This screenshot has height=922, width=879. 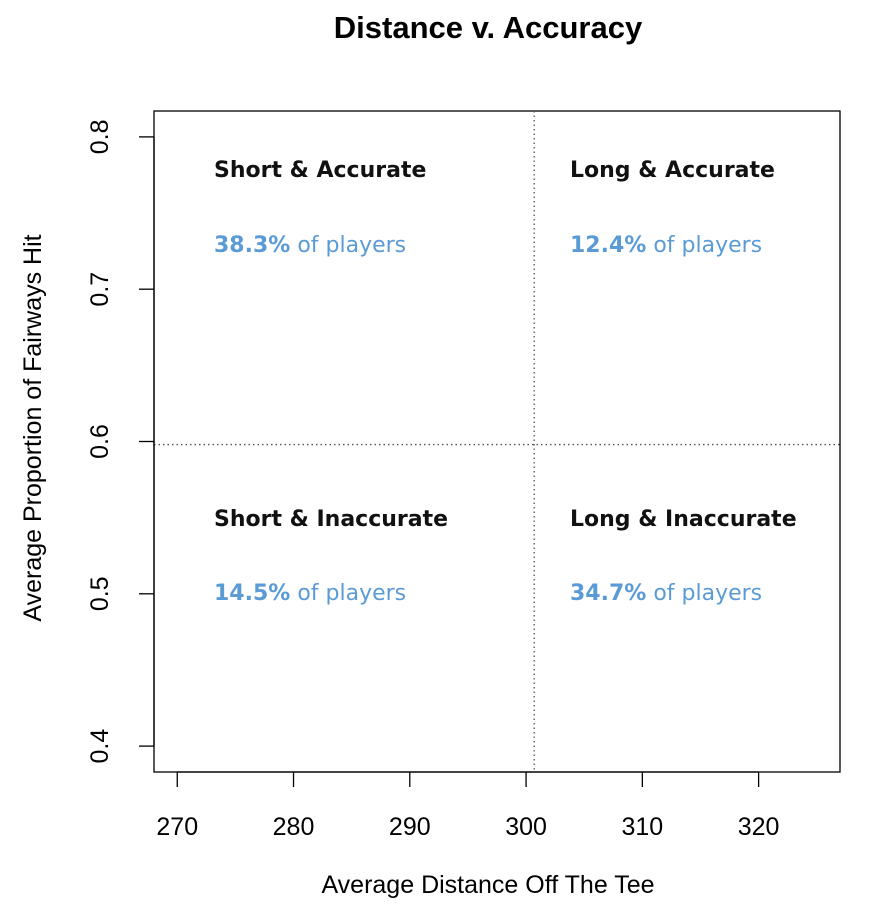 I want to click on y-tick-label: 0.4, so click(x=100, y=746).